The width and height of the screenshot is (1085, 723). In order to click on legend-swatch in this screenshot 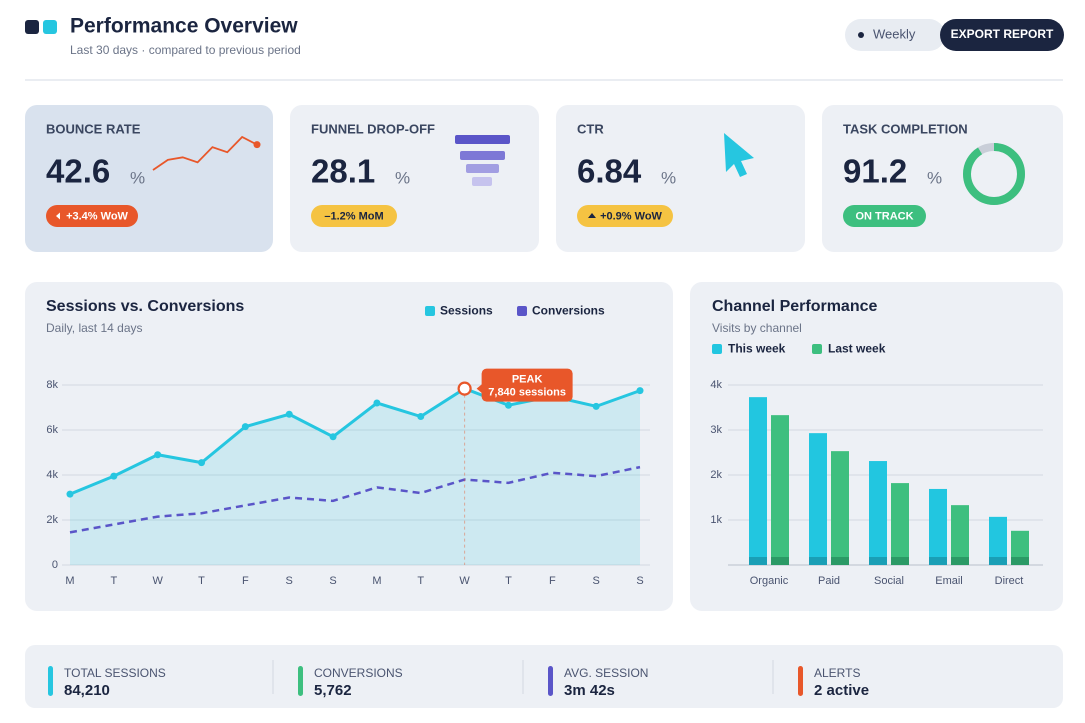, I will do `click(817, 349)`.